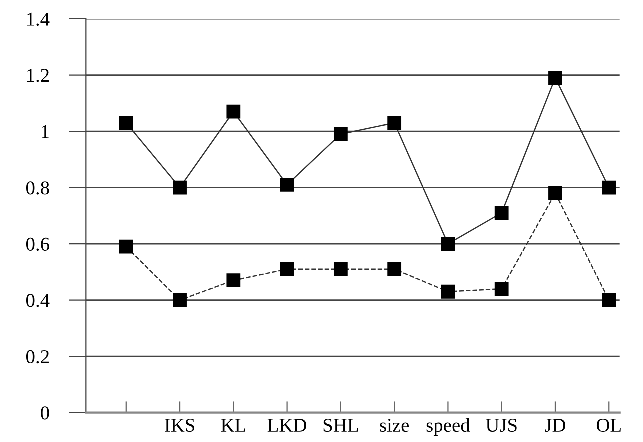 This screenshot has width=643, height=442. I want to click on y-tick-label: 0.8, so click(38, 188).